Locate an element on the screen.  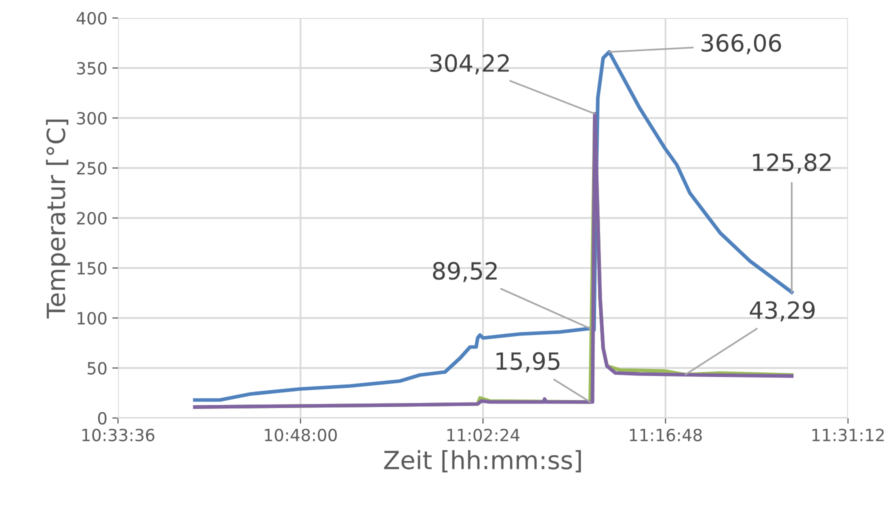
y-tick-label: 150 is located at coordinates (92, 268).